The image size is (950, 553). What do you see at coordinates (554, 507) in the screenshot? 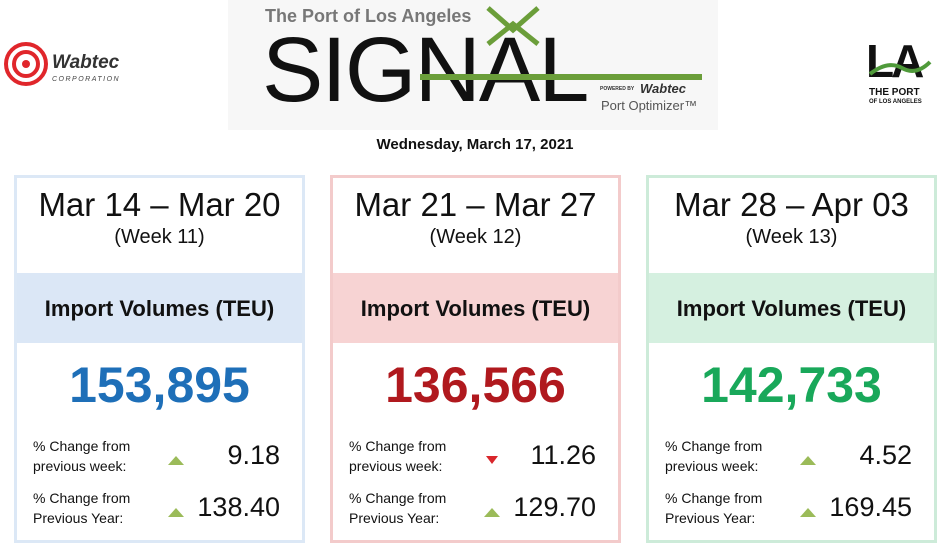
I see `change-value: 129.70` at bounding box center [554, 507].